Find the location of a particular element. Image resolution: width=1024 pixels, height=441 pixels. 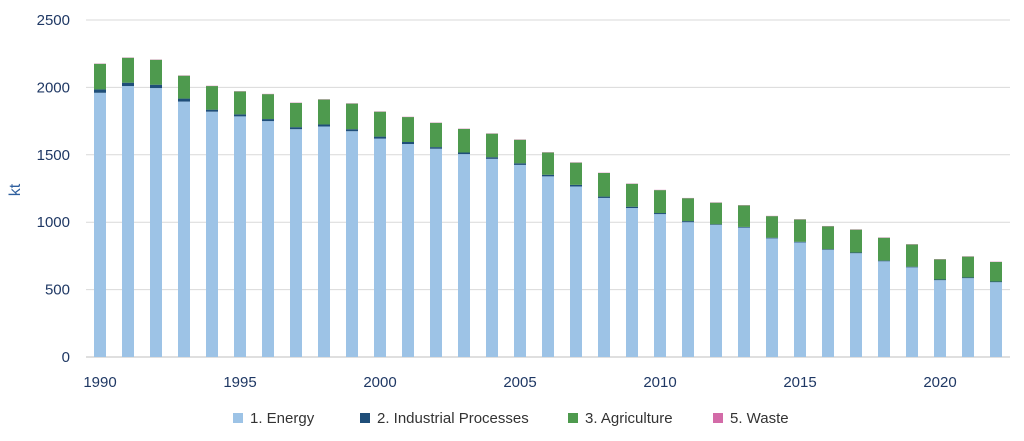

y-tick-label: 2000 is located at coordinates (53, 87).